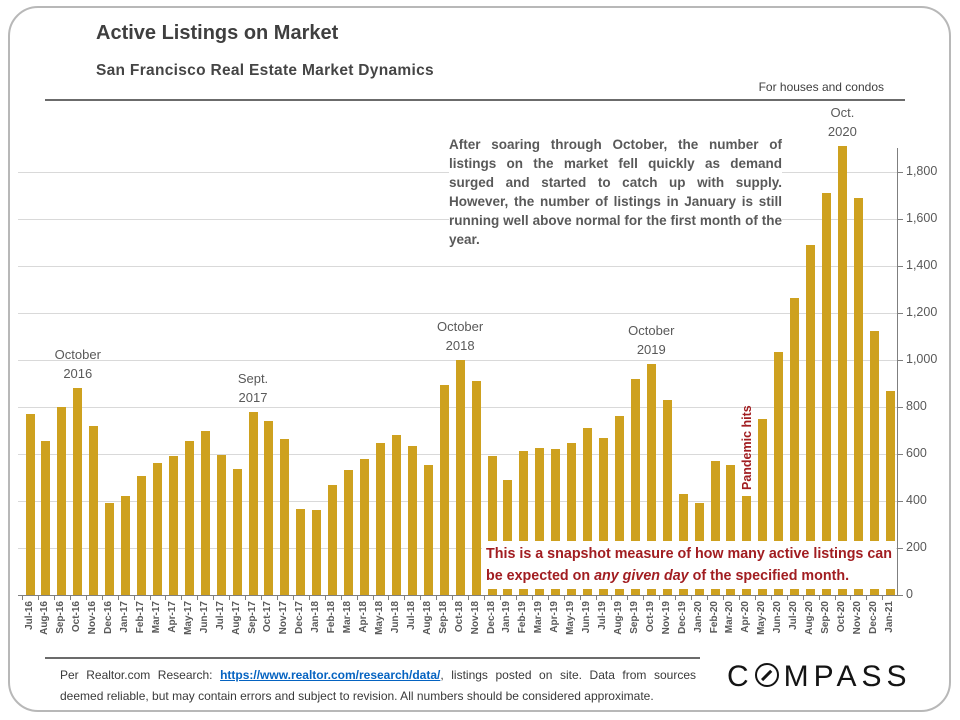 The height and width of the screenshot is (720, 960). What do you see at coordinates (571, 618) in the screenshot?
I see `x-axis-label: May-19` at bounding box center [571, 618].